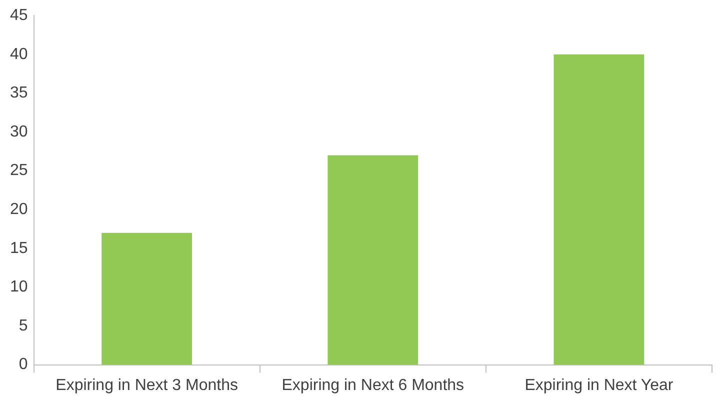 This screenshot has height=400, width=716. Describe the element at coordinates (19, 209) in the screenshot. I see `y-tick-label: 20` at that location.